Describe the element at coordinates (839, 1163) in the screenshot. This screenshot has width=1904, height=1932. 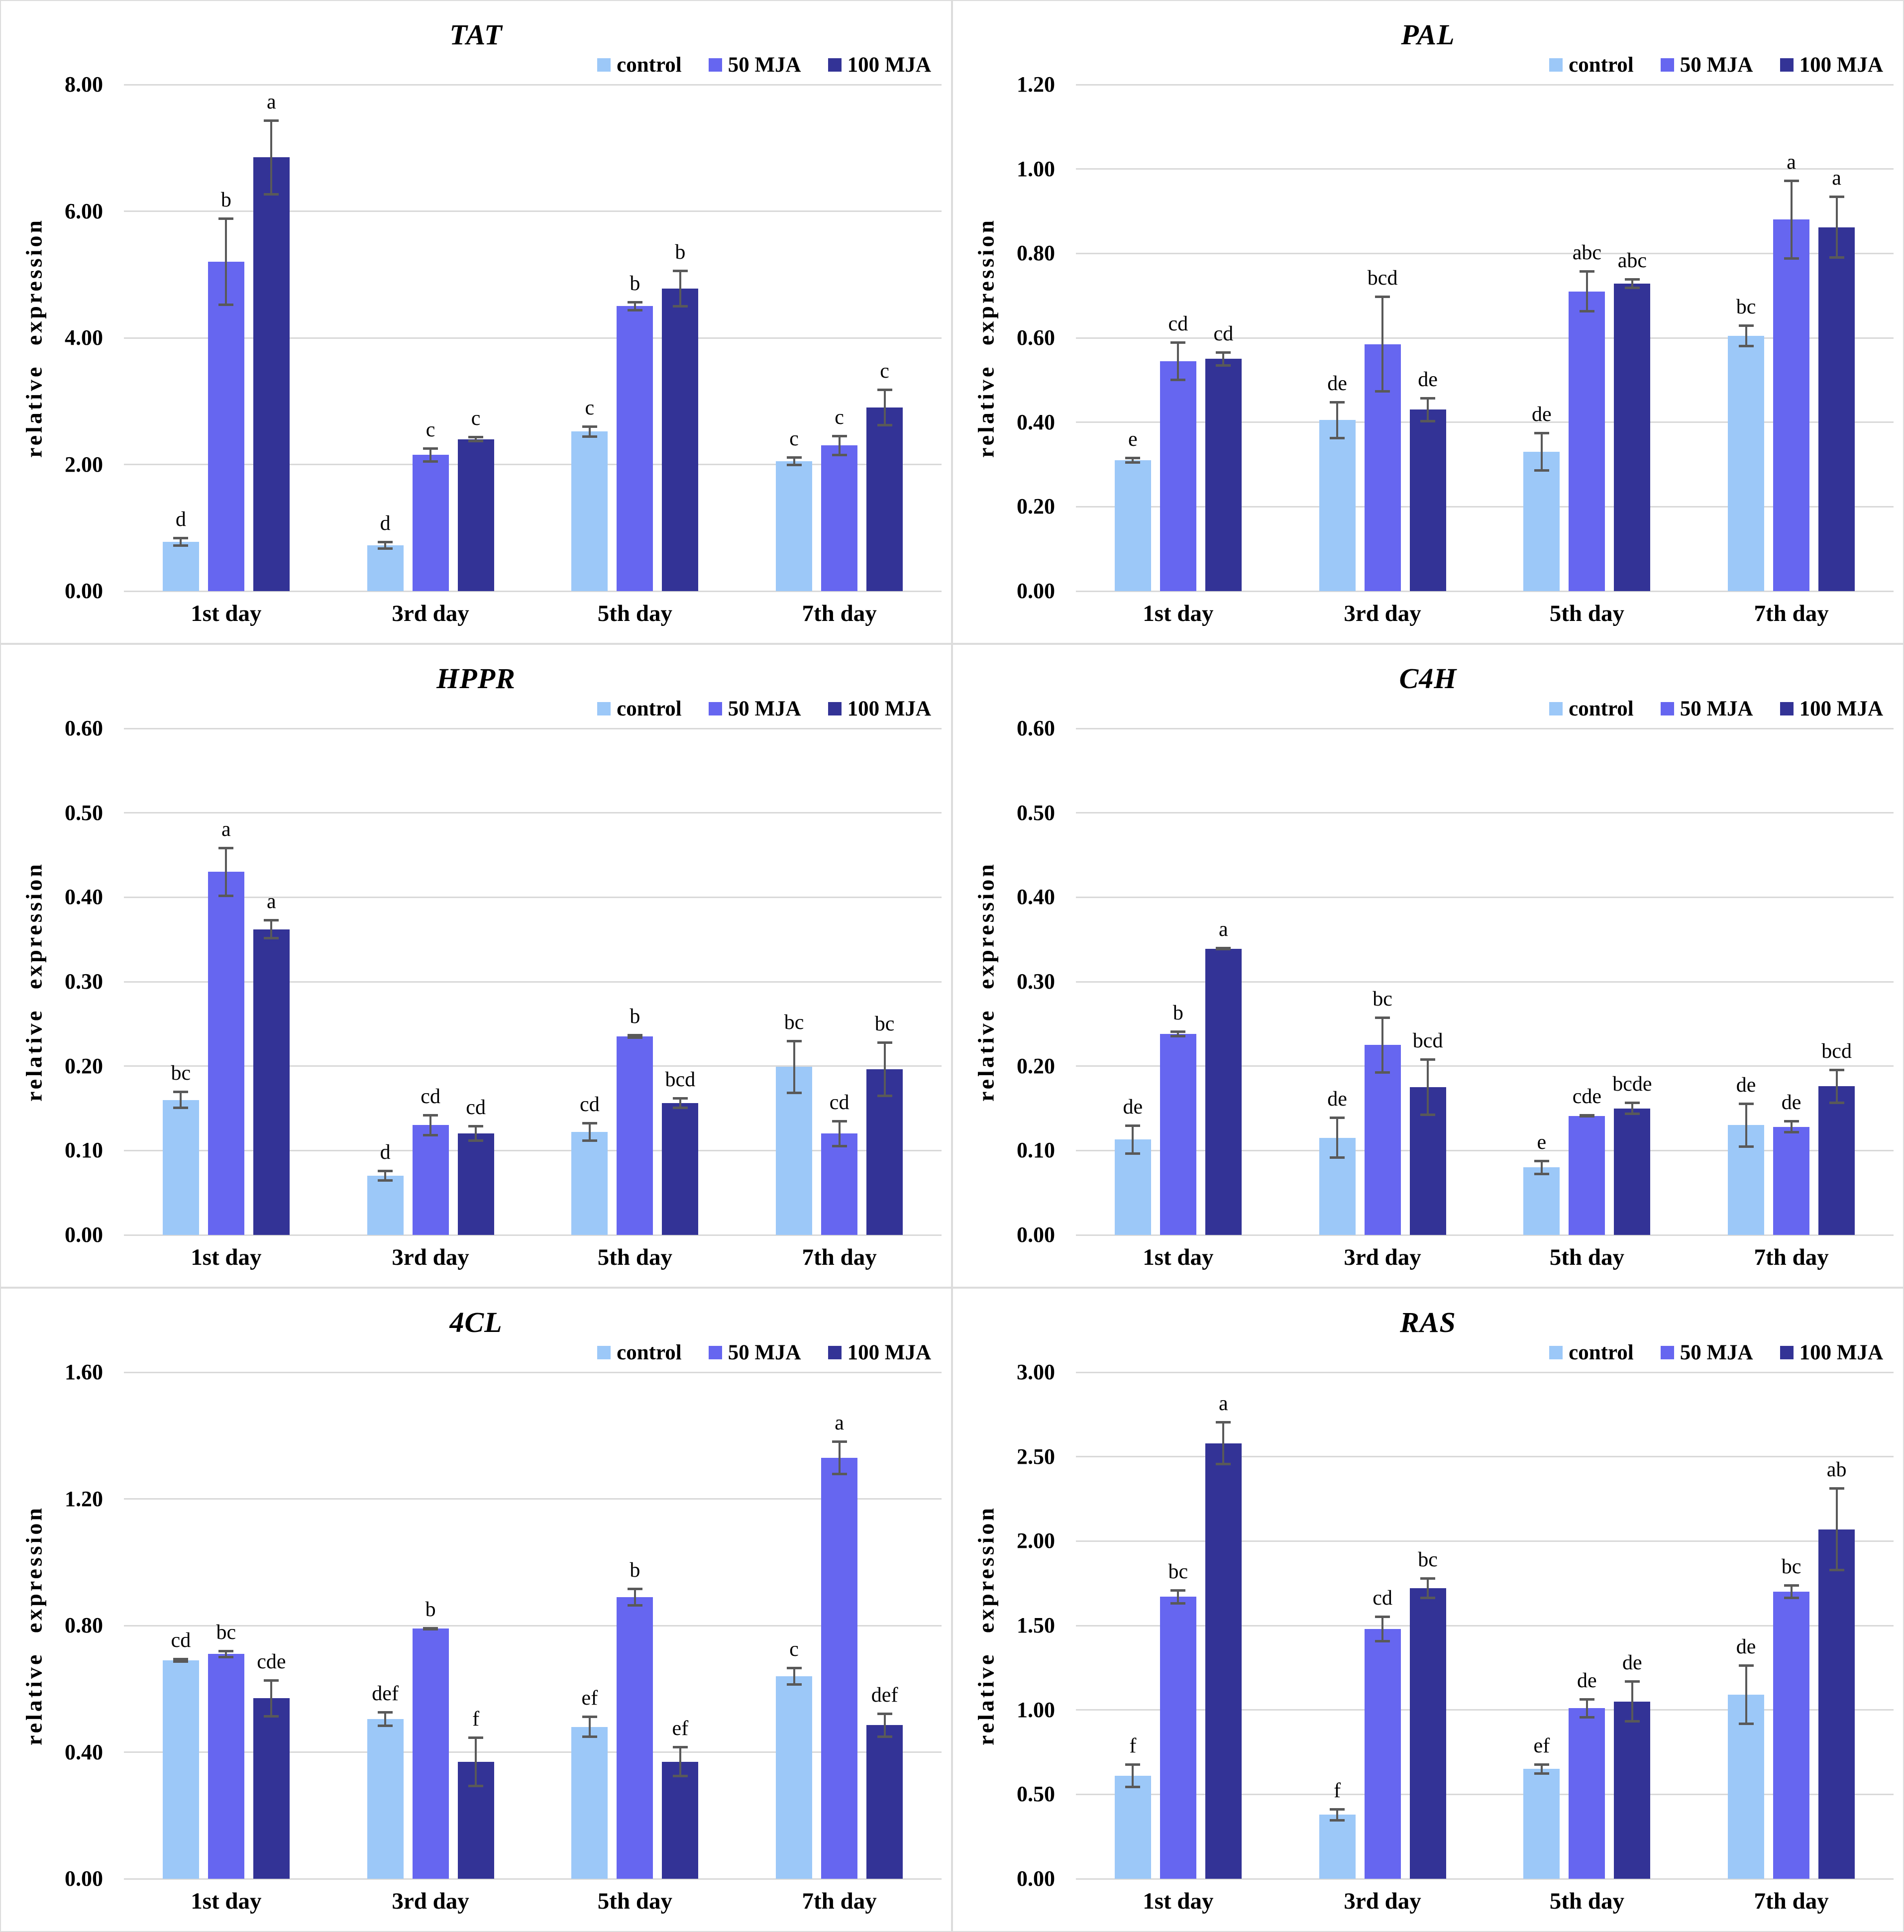
I see `bar-mja50-7th-day: cd` at that location.